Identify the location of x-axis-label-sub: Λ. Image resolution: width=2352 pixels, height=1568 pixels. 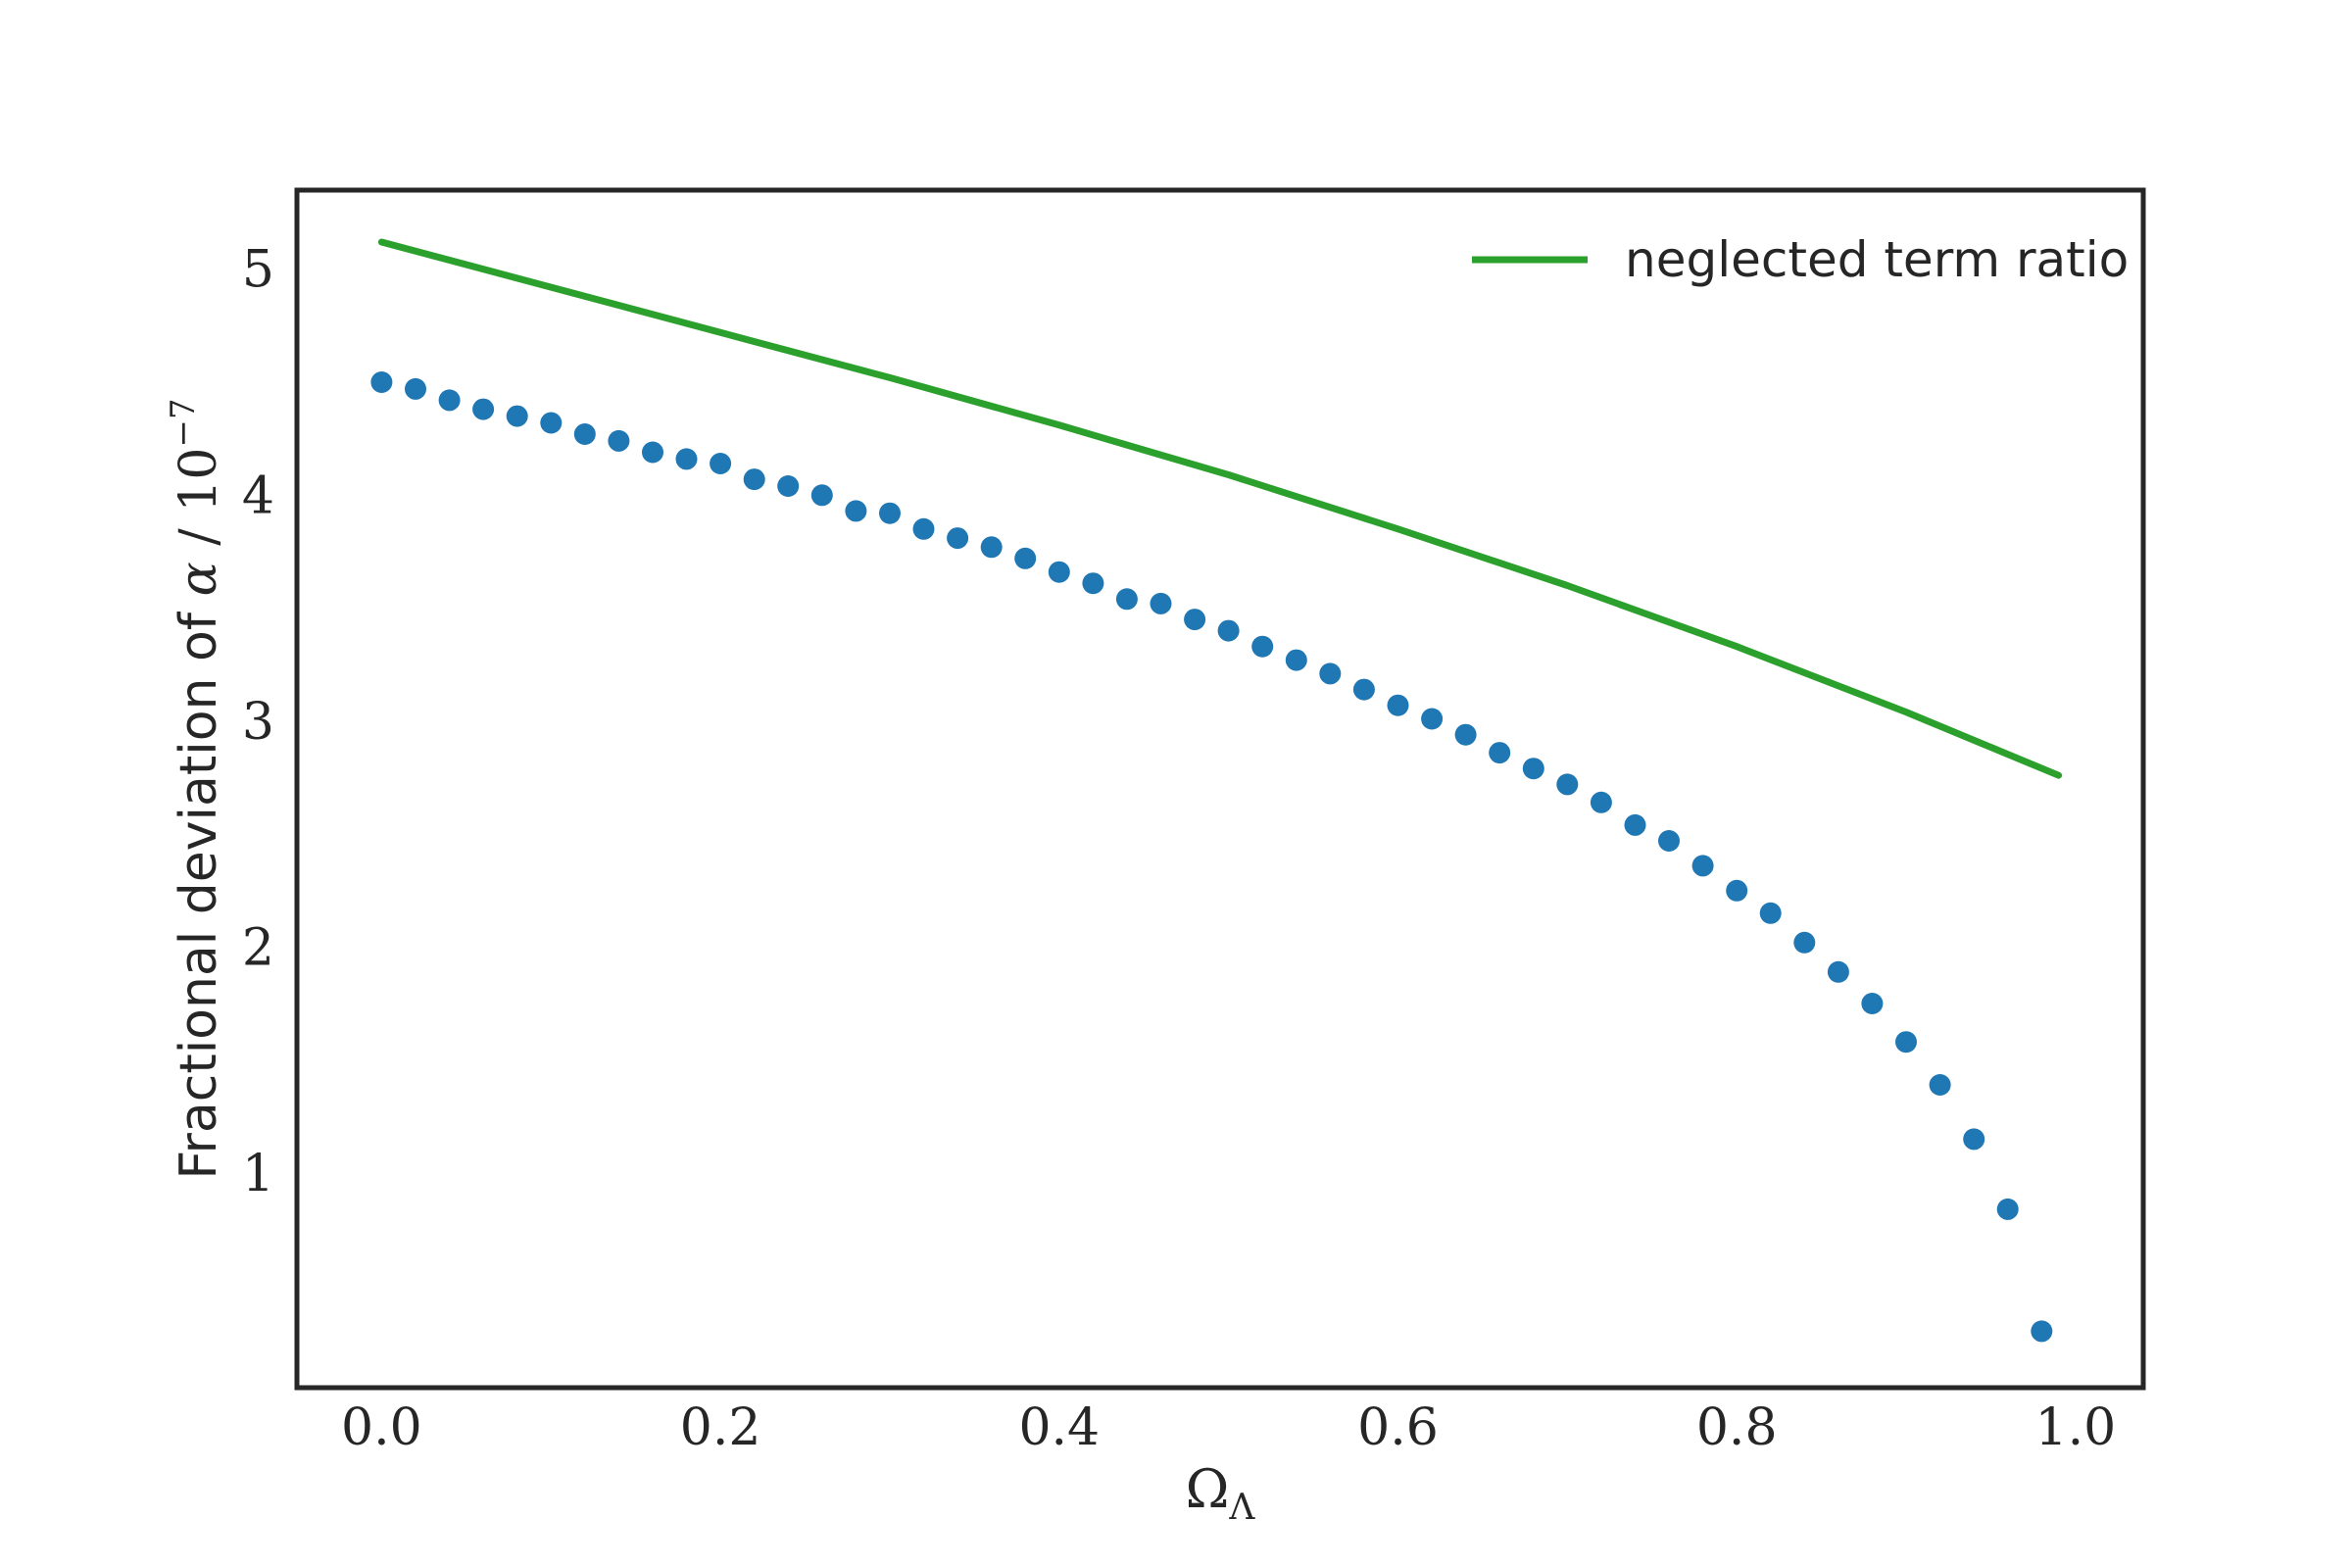
(1241, 1508).